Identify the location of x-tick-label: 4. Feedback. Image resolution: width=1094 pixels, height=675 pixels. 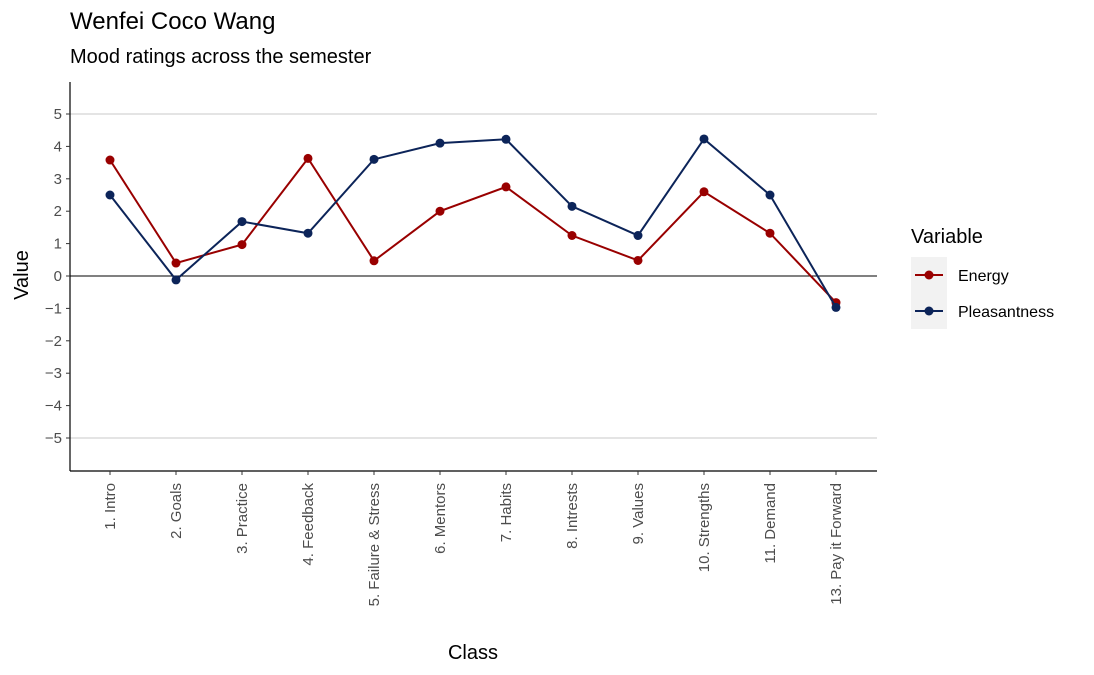
(308, 524).